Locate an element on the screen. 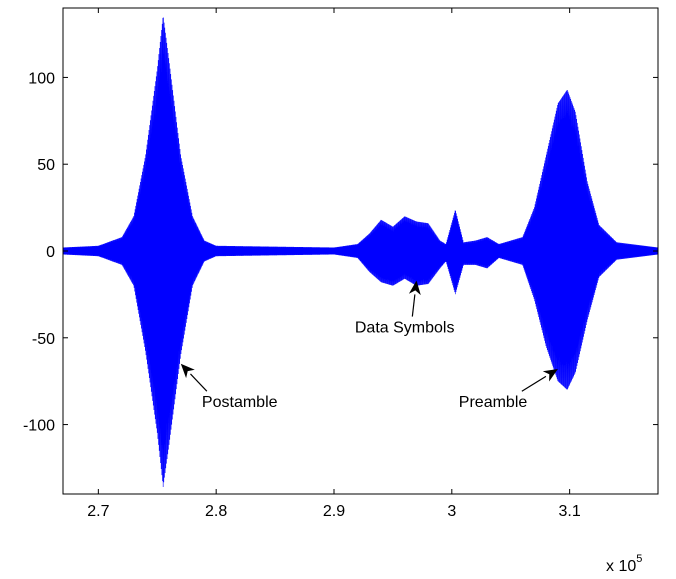  y-tick-label: 0 is located at coordinates (50, 252).